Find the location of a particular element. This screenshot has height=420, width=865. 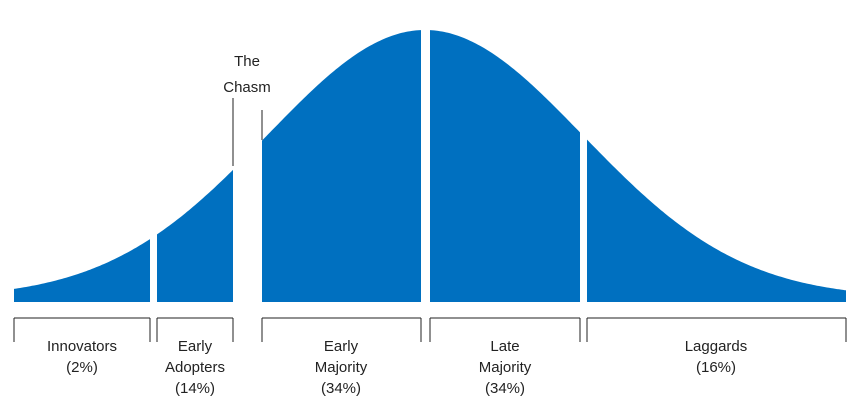

segment-label: Late is located at coordinates (504, 346).